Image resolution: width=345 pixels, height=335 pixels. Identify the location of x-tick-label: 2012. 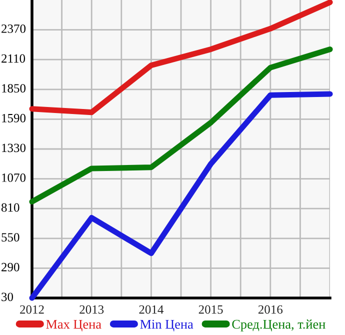
(32, 309).